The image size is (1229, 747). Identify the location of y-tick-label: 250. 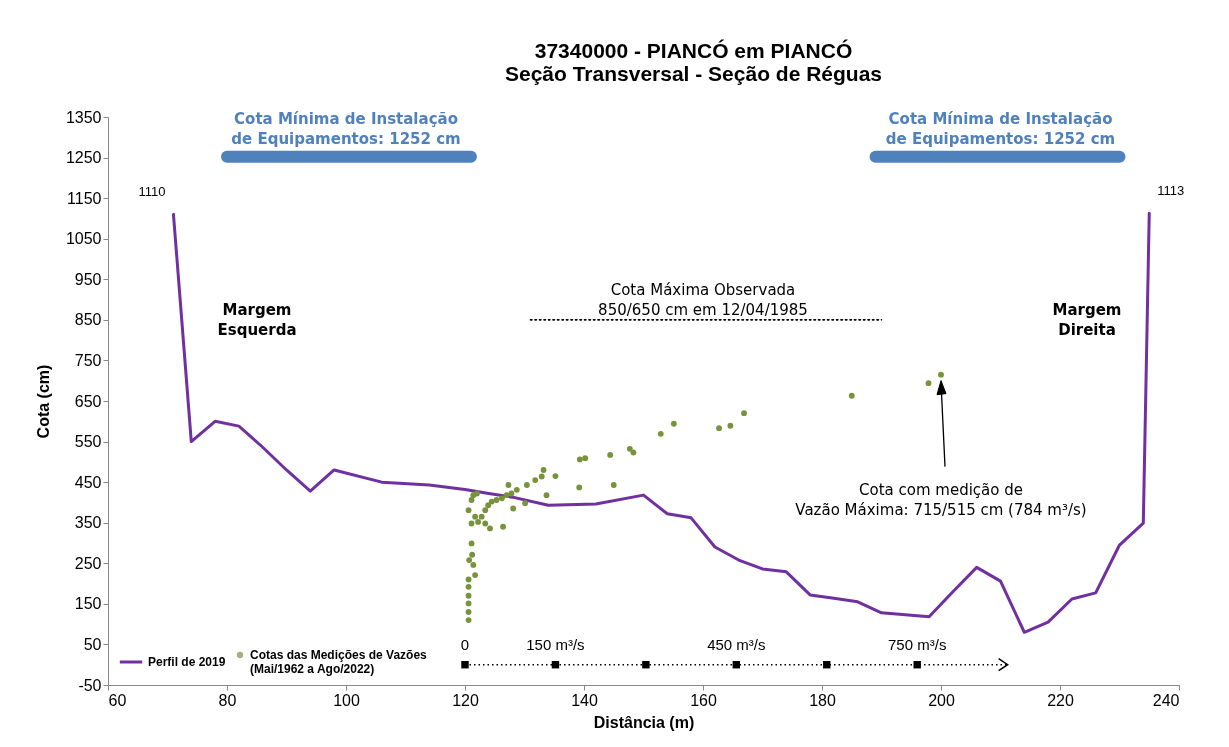
(88, 563).